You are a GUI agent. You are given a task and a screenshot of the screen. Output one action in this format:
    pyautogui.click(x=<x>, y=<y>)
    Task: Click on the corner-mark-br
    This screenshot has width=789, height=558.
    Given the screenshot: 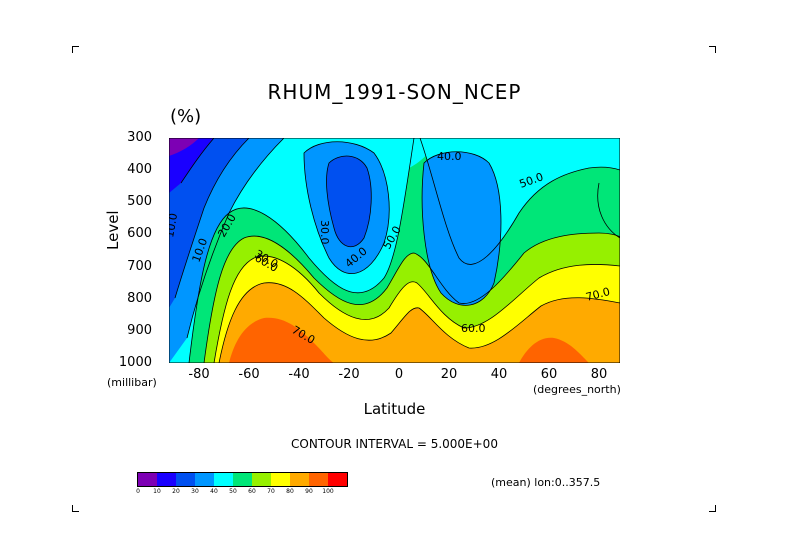 What is the action you would take?
    pyautogui.click(x=712, y=508)
    